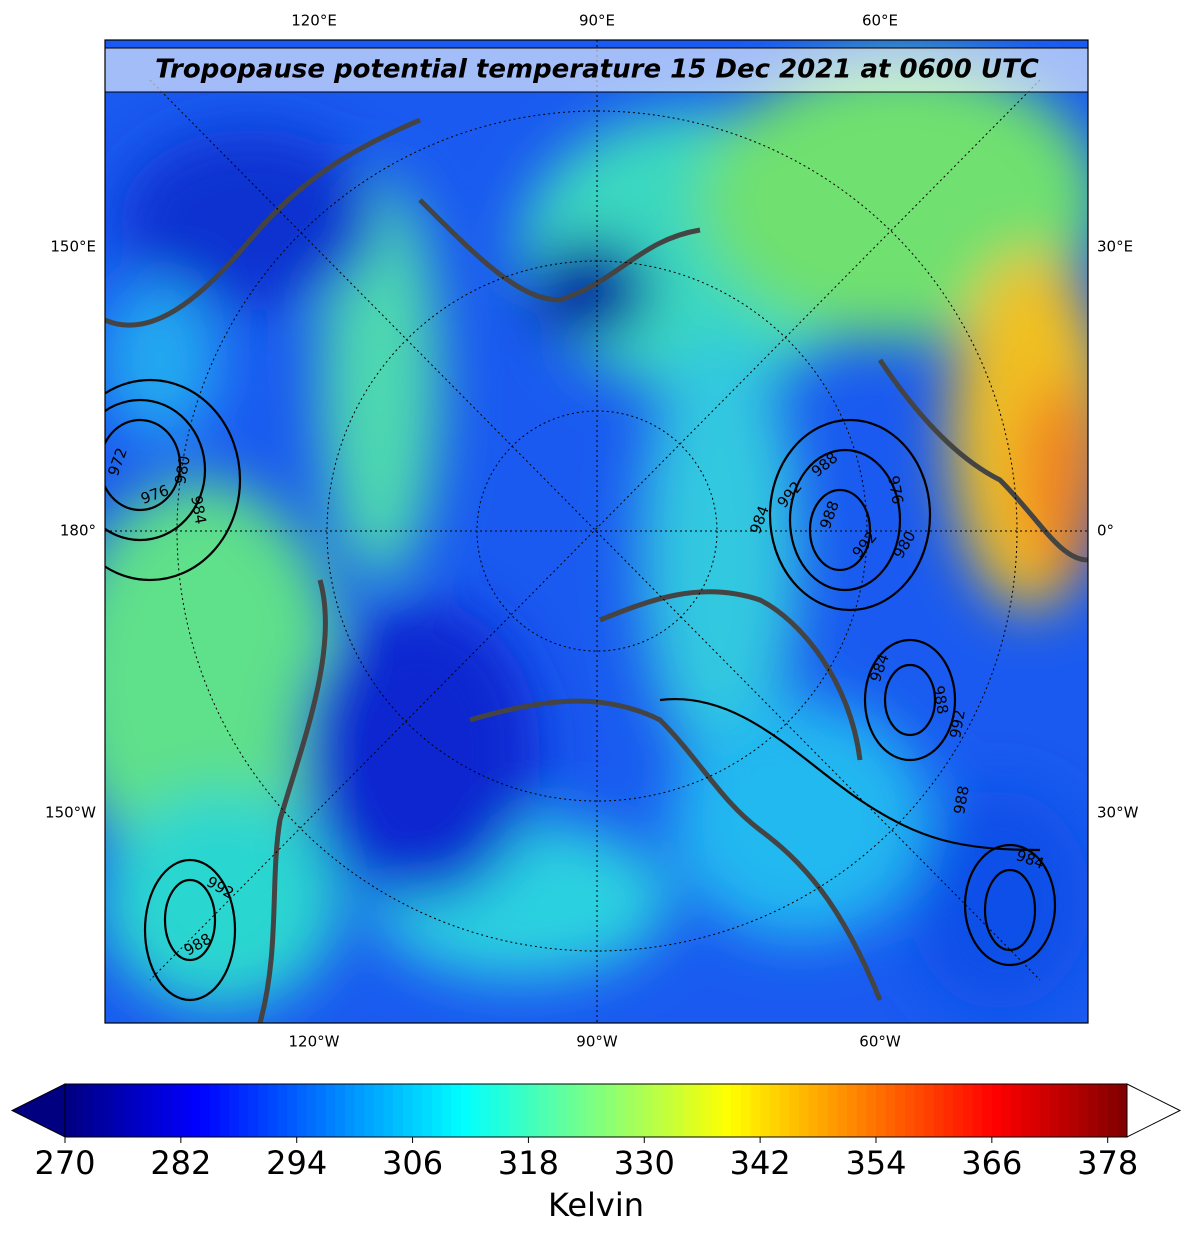 Image resolution: width=1192 pixels, height=1242 pixels. Describe the element at coordinates (314, 1042) in the screenshot. I see `bottom-label: 120°W` at that location.